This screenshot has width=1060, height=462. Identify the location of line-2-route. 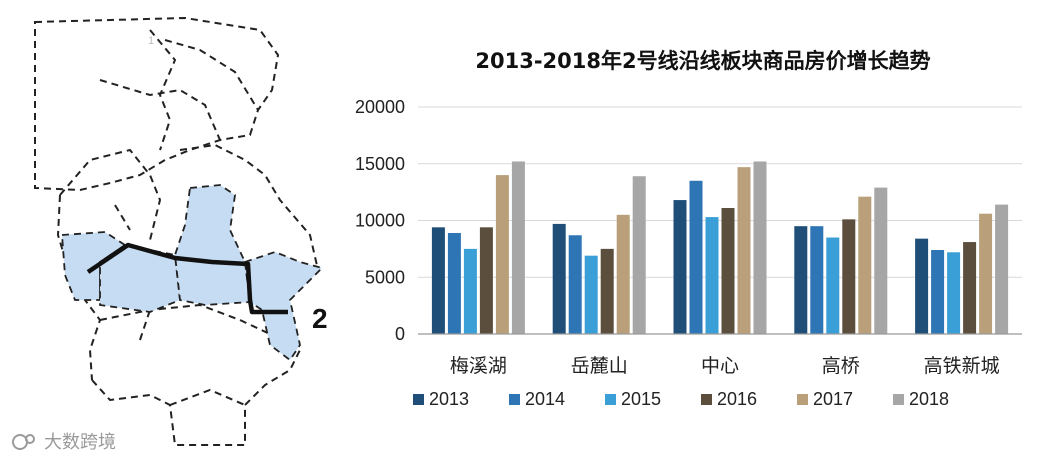
(187, 278).